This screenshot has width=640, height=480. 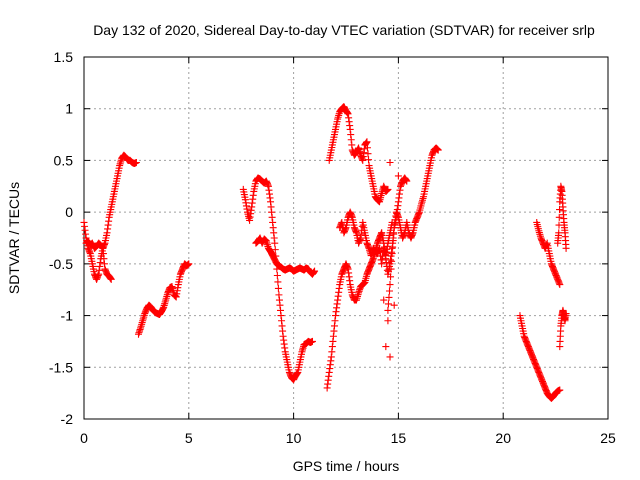 I want to click on x-tick-label: 10, so click(x=294, y=438).